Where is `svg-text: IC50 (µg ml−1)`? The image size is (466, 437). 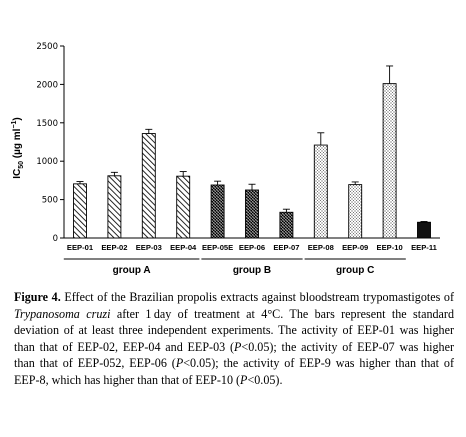 svg-text: IC50 (µg ml−1) is located at coordinates (18, 148).